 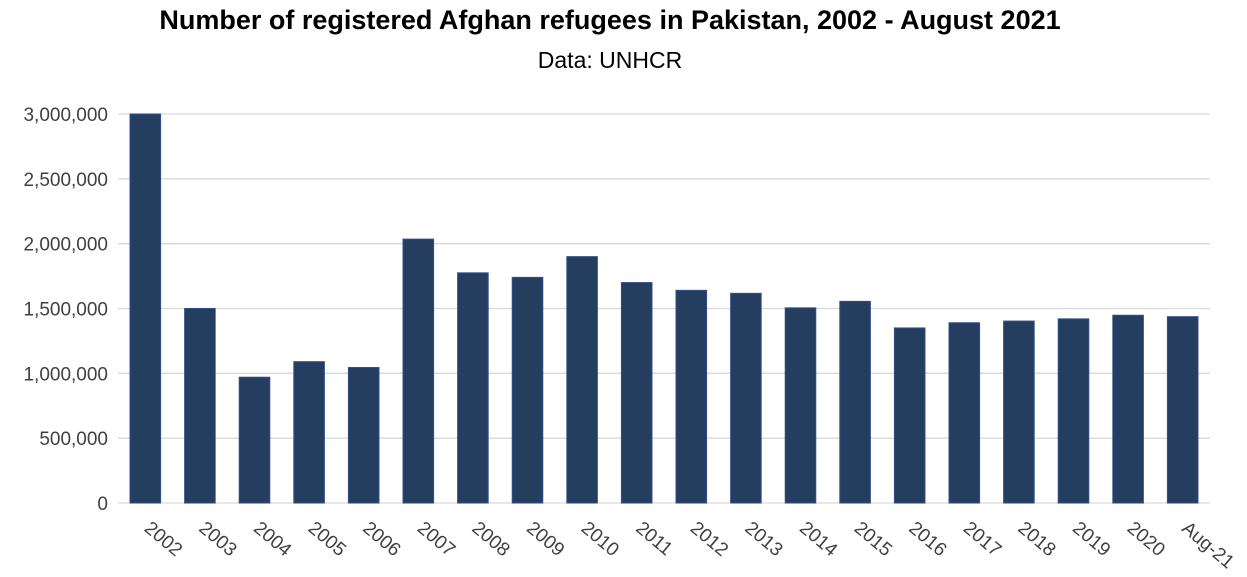 I want to click on bar-2008, so click(x=473, y=388).